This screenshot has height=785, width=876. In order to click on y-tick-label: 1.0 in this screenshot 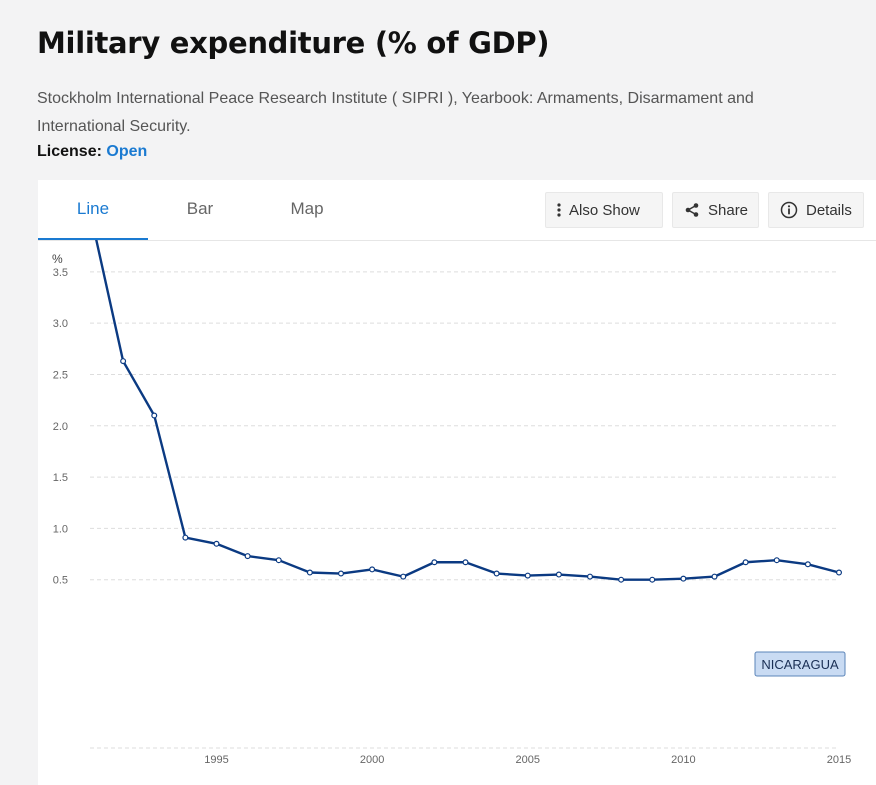, I will do `click(60, 529)`.